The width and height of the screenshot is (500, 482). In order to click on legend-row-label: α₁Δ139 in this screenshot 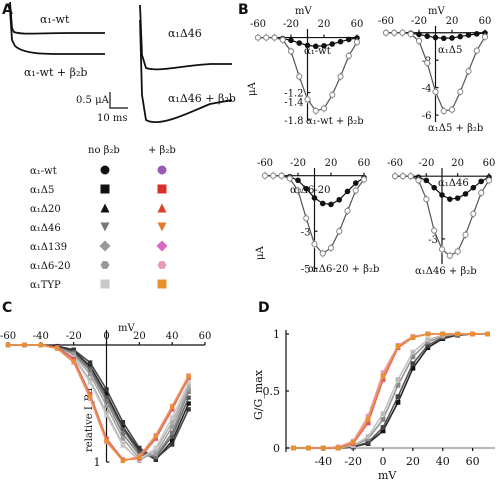, I will do `click(48, 247)`.